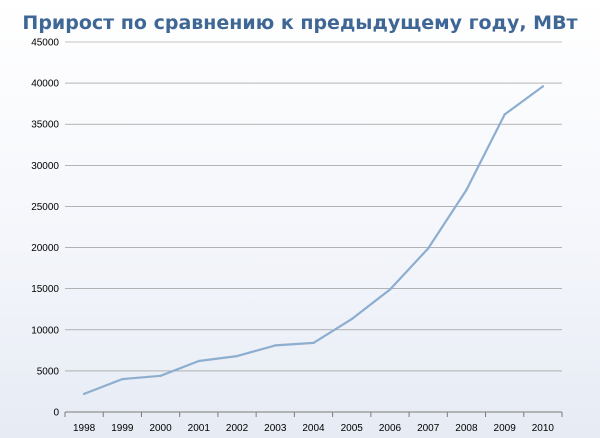  Describe the element at coordinates (352, 428) in the screenshot. I see `x-tick-label: 2005` at that location.